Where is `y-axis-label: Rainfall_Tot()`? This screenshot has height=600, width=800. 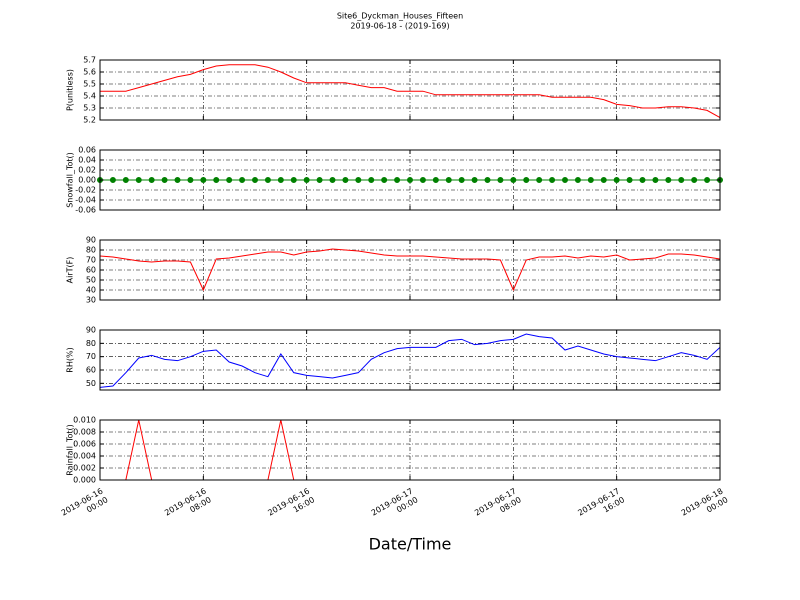
y-axis-label: Rainfall_Tot() is located at coordinates (70, 450).